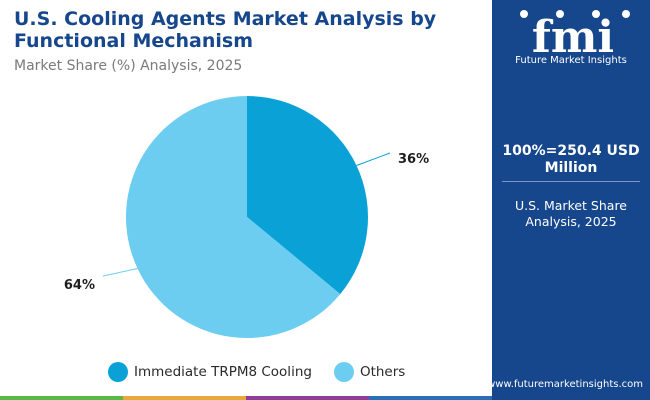 The image size is (650, 400). Describe the element at coordinates (307, 195) in the screenshot. I see `pie-slice-trpm8` at that location.